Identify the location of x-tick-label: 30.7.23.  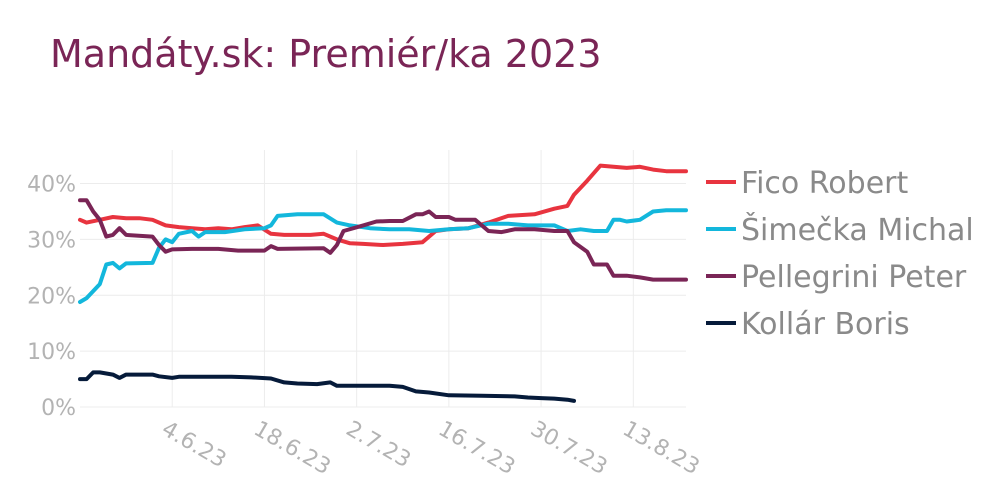
(568, 449).